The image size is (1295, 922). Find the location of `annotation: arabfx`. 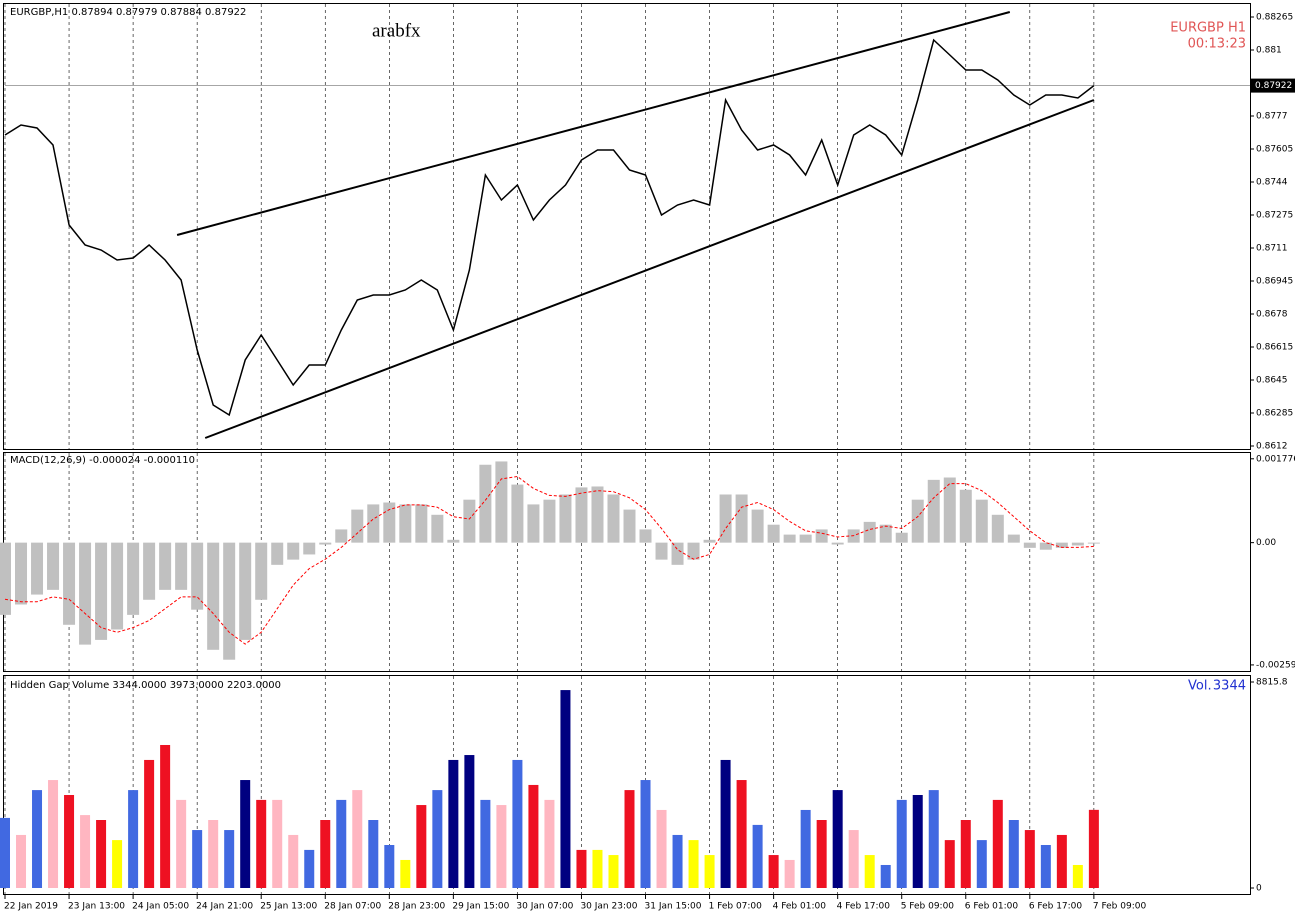

annotation: arabfx is located at coordinates (396, 30).